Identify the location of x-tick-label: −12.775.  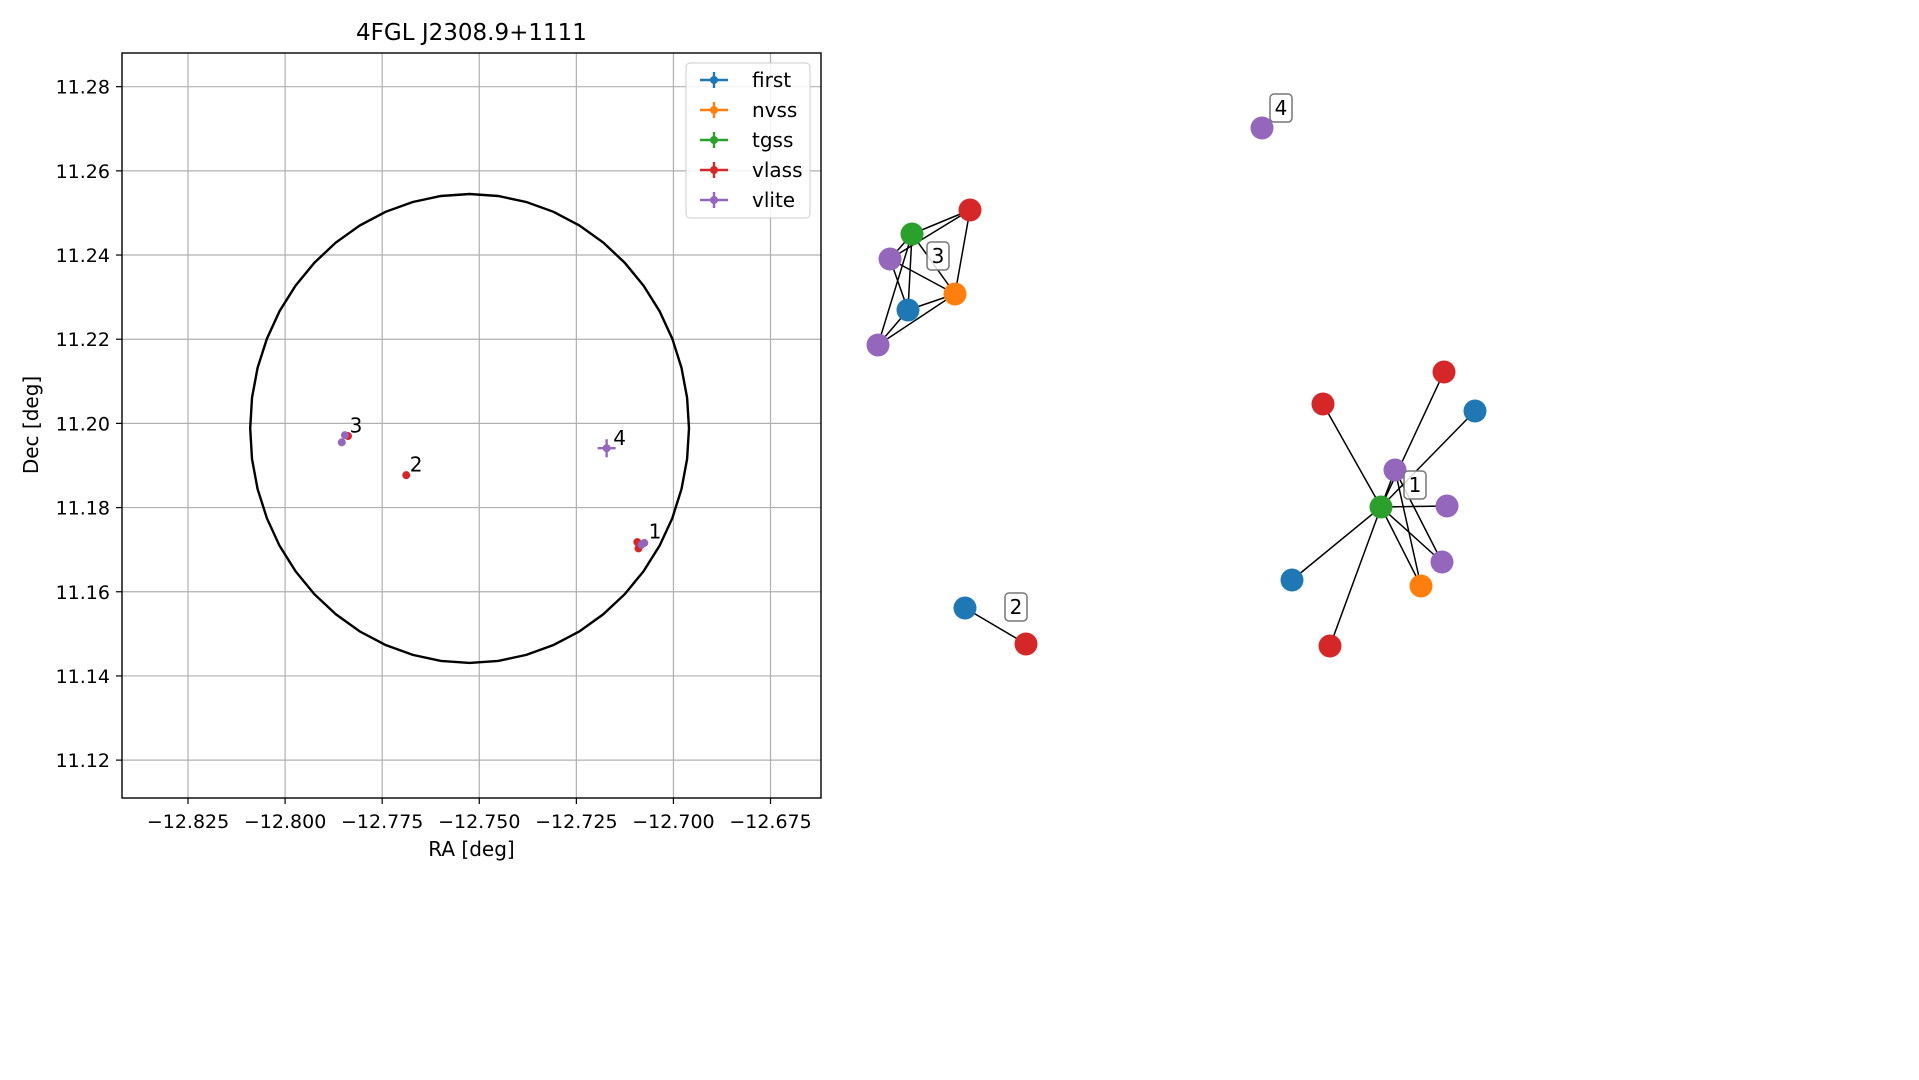
(382, 822).